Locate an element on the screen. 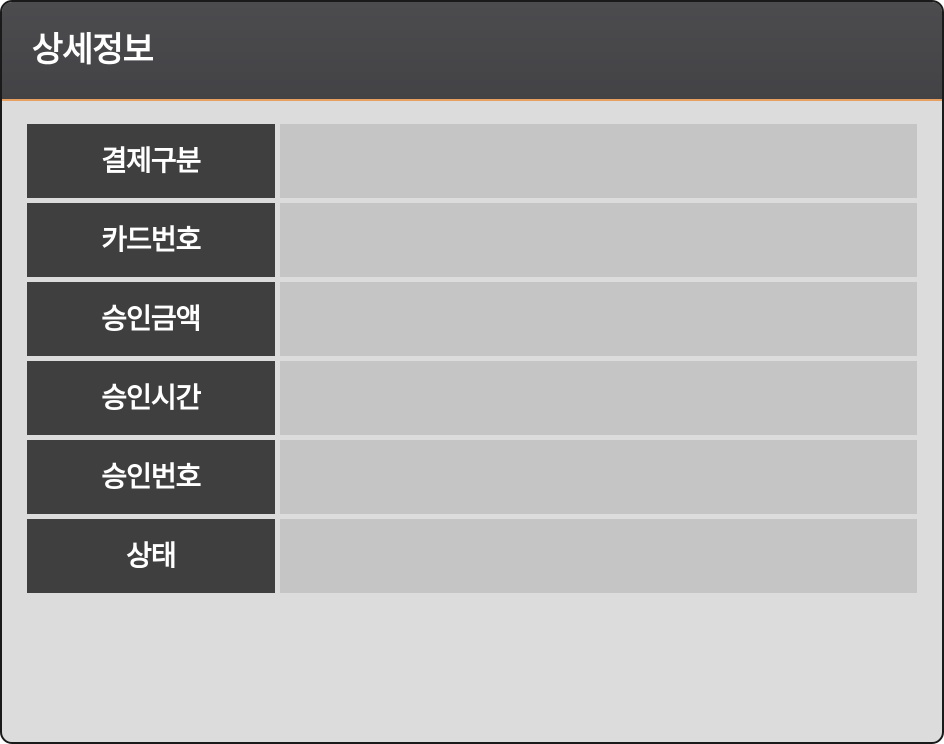 Image resolution: width=944 pixels, height=744 pixels. status-label: 상태 is located at coordinates (151, 556).